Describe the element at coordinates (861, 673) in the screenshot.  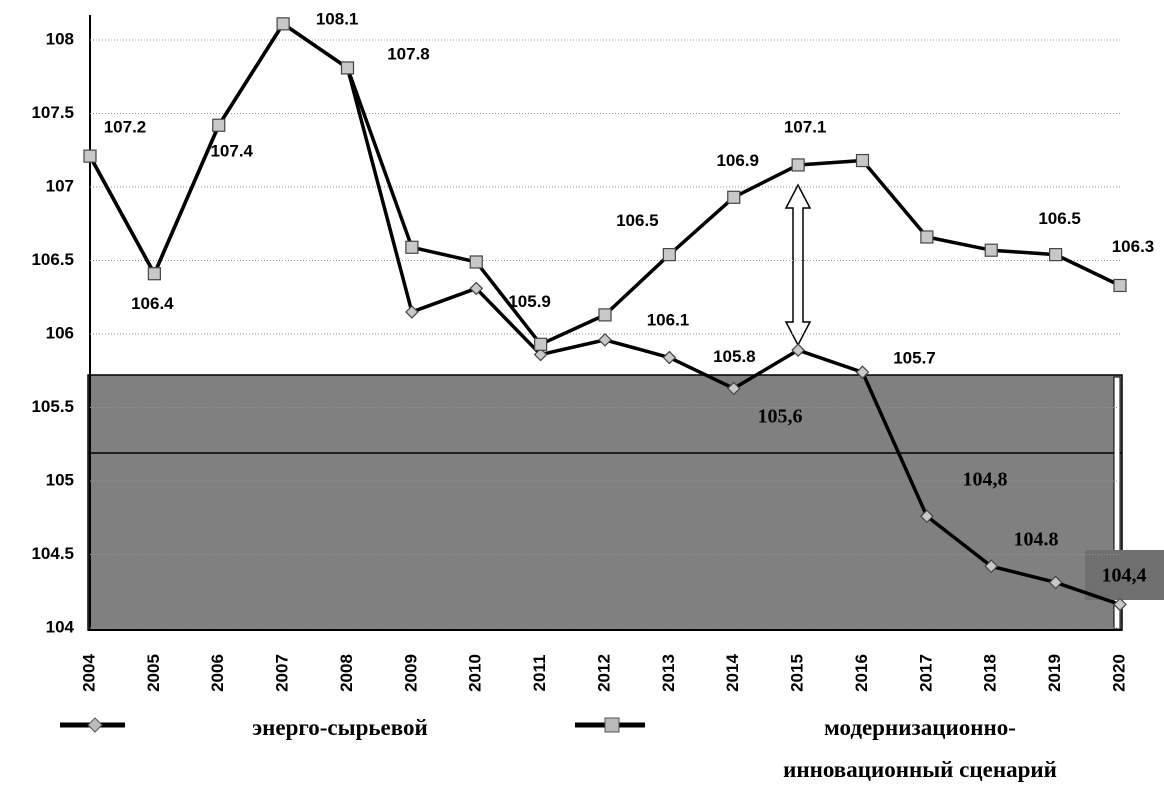
I see `x-tick-label: 2016` at that location.